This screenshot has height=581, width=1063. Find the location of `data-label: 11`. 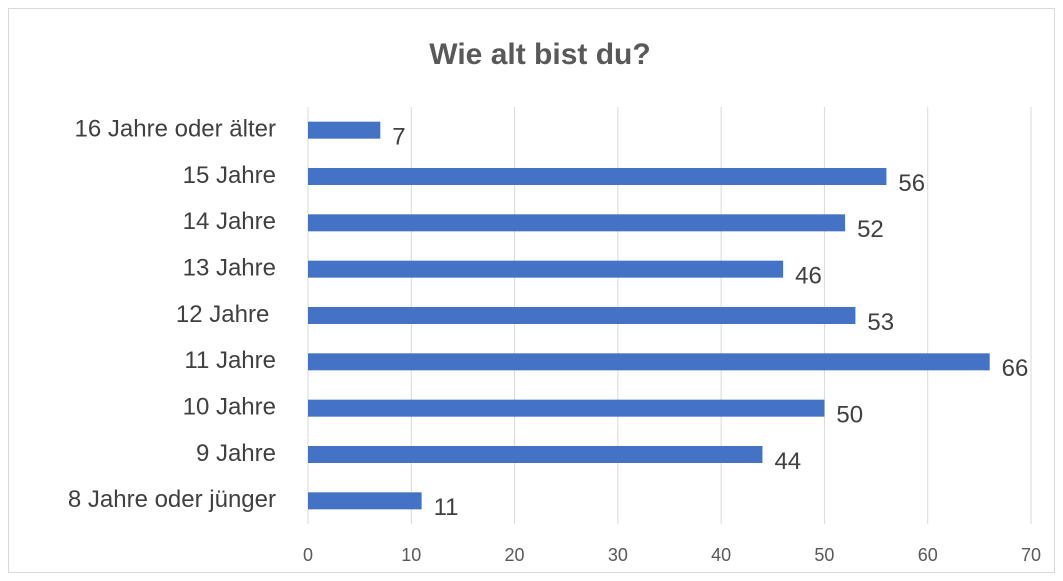

data-label: 11 is located at coordinates (446, 507).